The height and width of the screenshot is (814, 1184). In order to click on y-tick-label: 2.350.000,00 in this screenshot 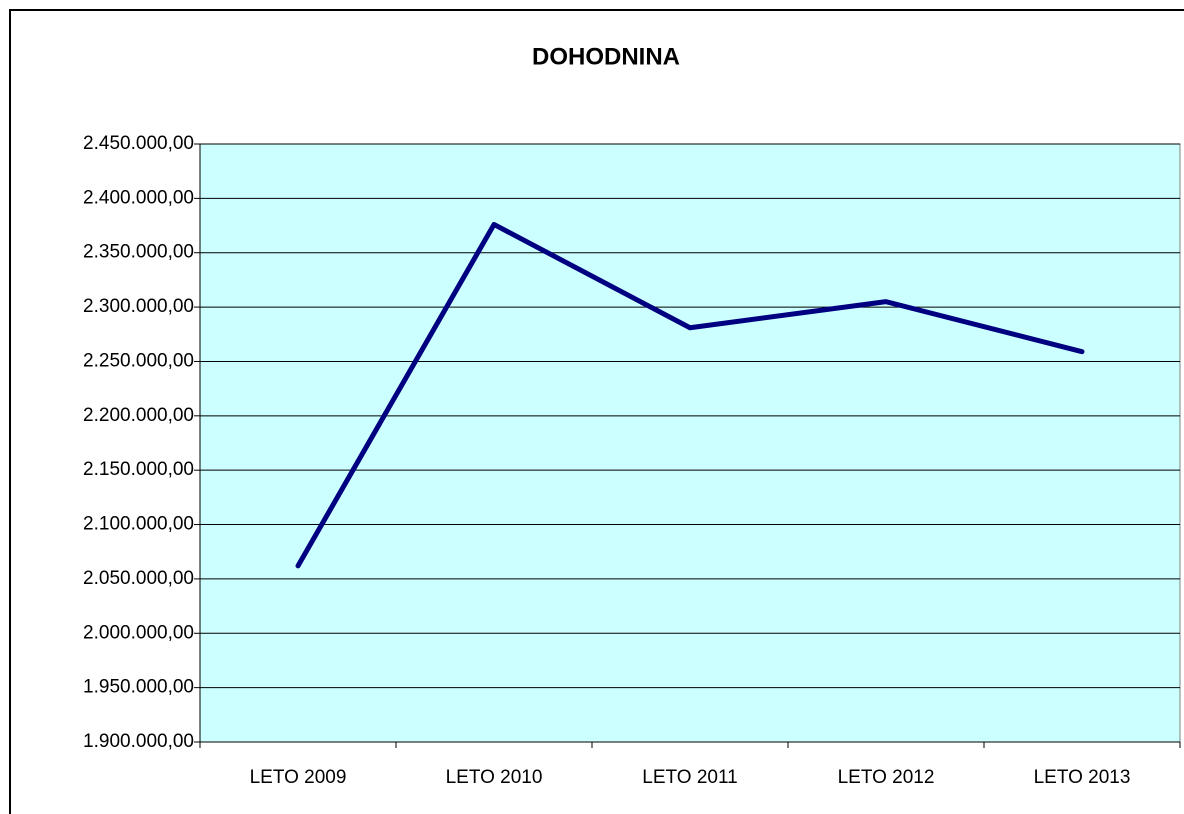, I will do `click(138, 252)`.